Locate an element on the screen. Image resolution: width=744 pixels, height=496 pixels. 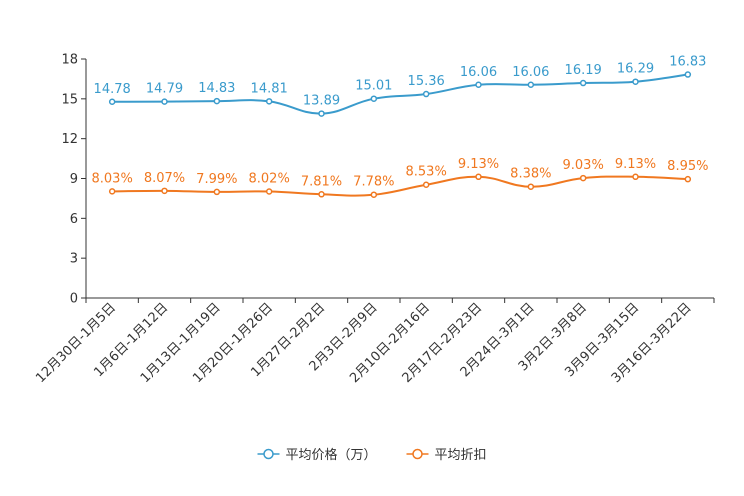
data-label: 8.02% is located at coordinates (269, 179).